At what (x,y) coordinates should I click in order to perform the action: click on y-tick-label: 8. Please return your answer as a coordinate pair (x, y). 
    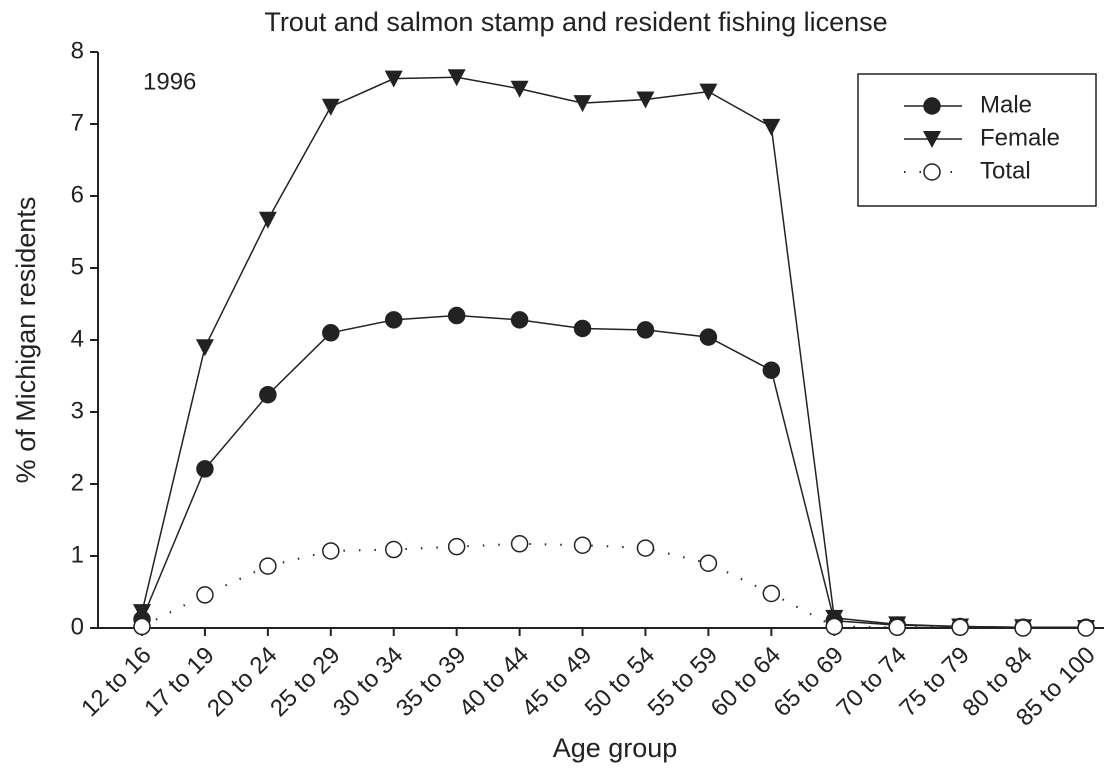
    Looking at the image, I should click on (77, 50).